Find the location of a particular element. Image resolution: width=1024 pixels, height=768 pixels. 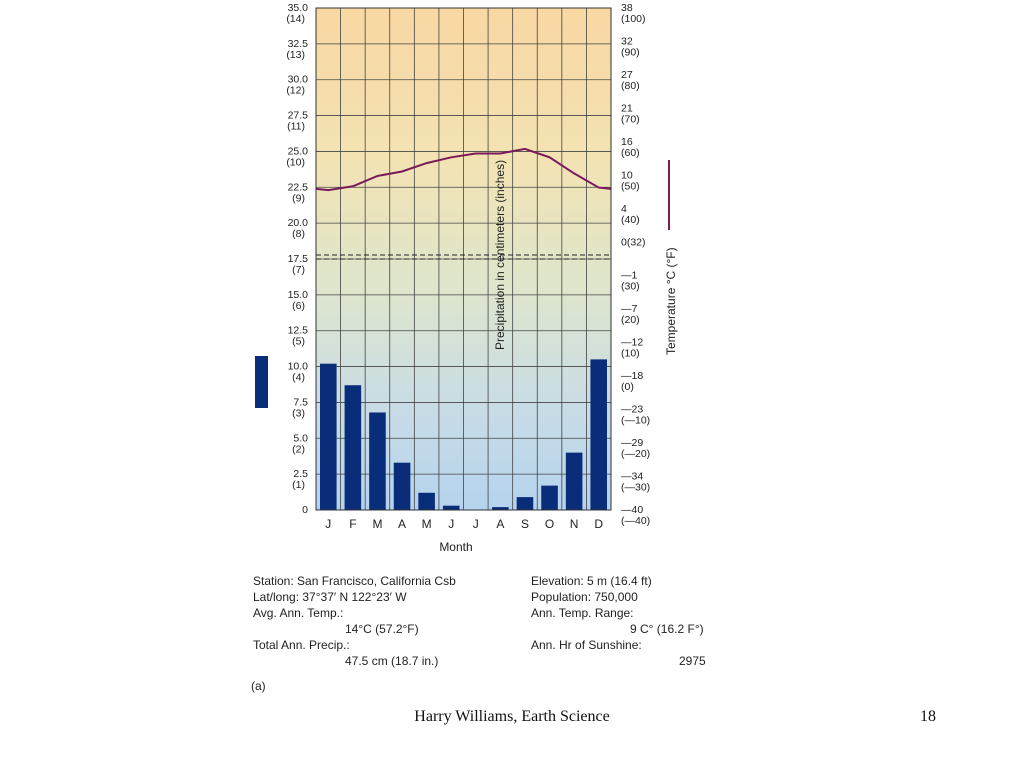

left-tick-inch: (10) is located at coordinates (295, 162).